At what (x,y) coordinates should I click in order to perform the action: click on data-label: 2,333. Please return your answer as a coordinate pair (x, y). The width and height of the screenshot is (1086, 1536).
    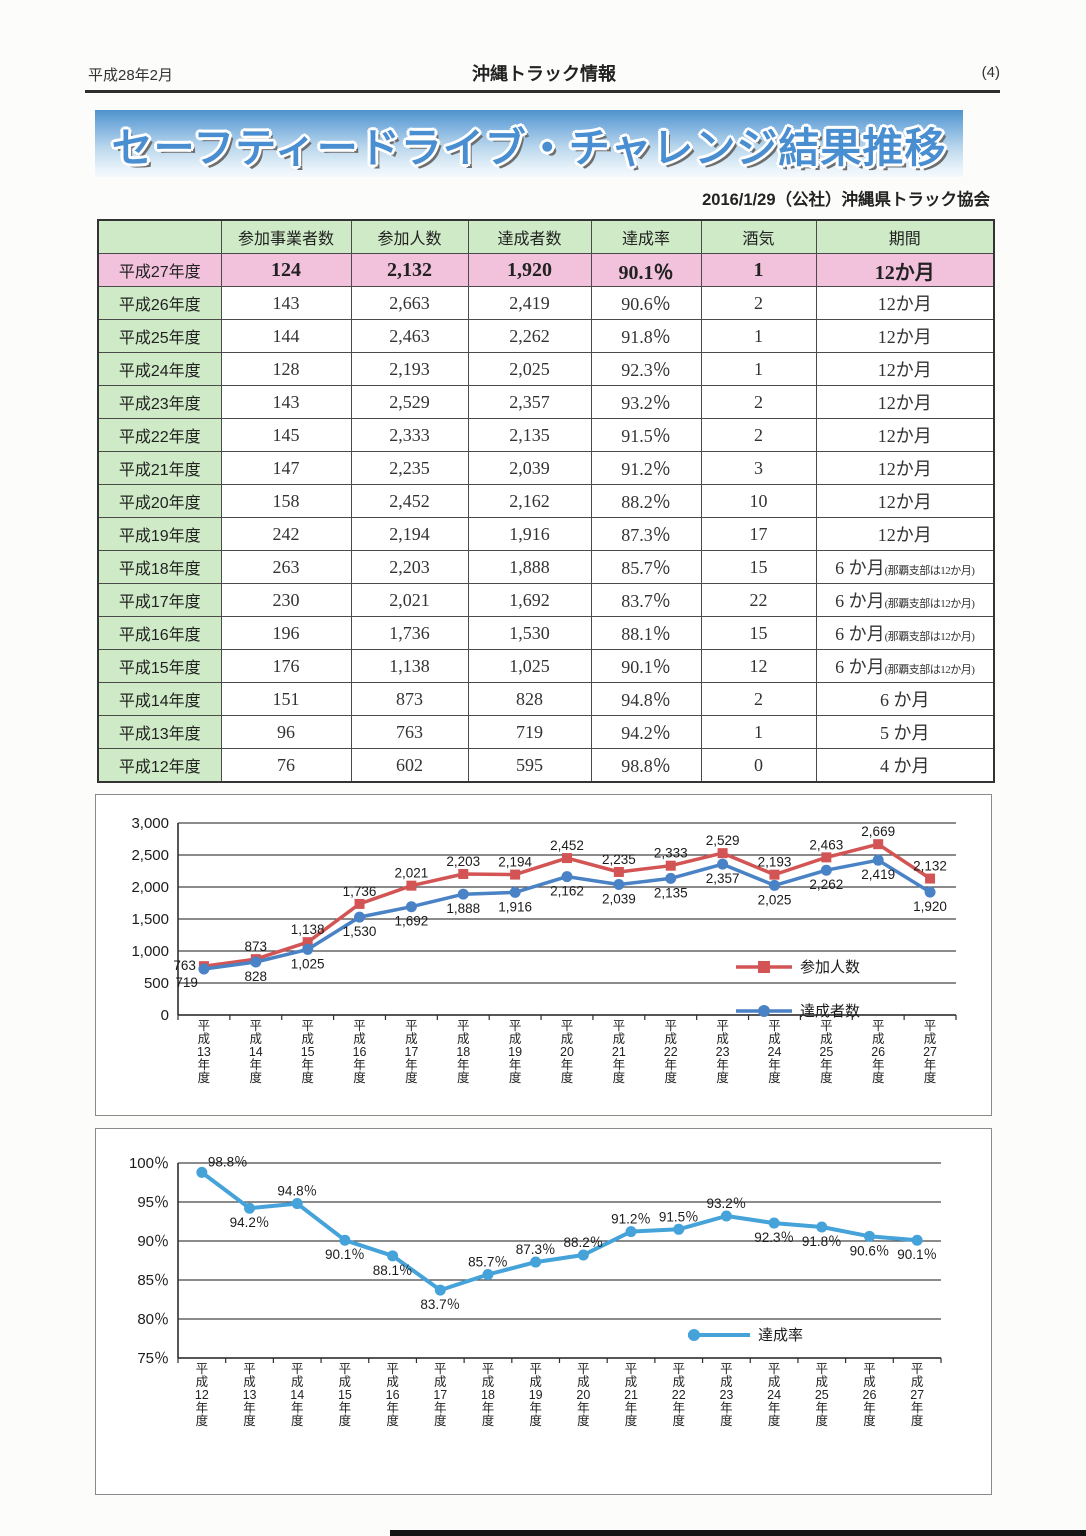
    Looking at the image, I should click on (671, 853).